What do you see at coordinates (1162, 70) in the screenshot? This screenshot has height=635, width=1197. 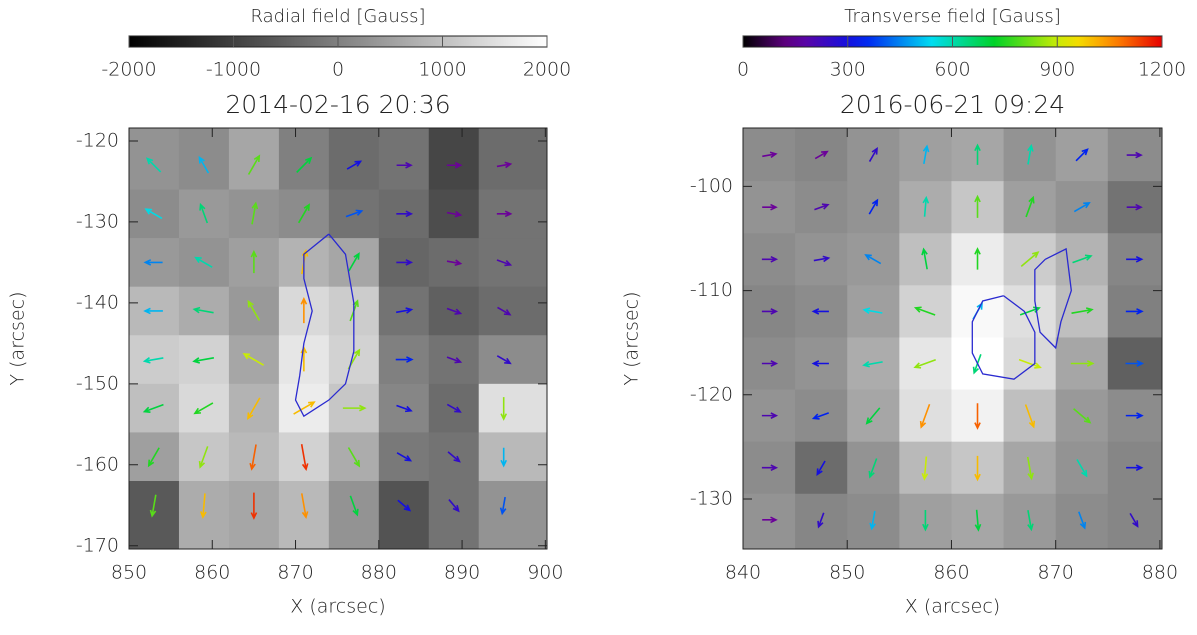 I see `colorbar-tick-label: 1200` at bounding box center [1162, 70].